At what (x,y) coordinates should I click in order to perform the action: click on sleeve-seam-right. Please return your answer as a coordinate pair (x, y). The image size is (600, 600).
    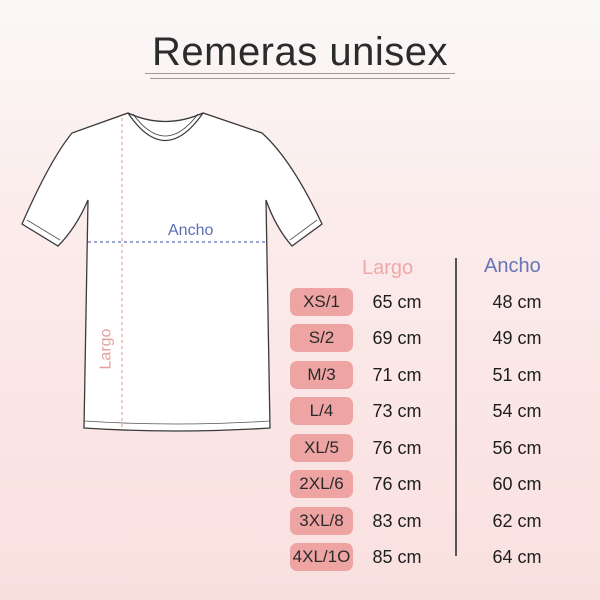
    Looking at the image, I should click on (303, 230).